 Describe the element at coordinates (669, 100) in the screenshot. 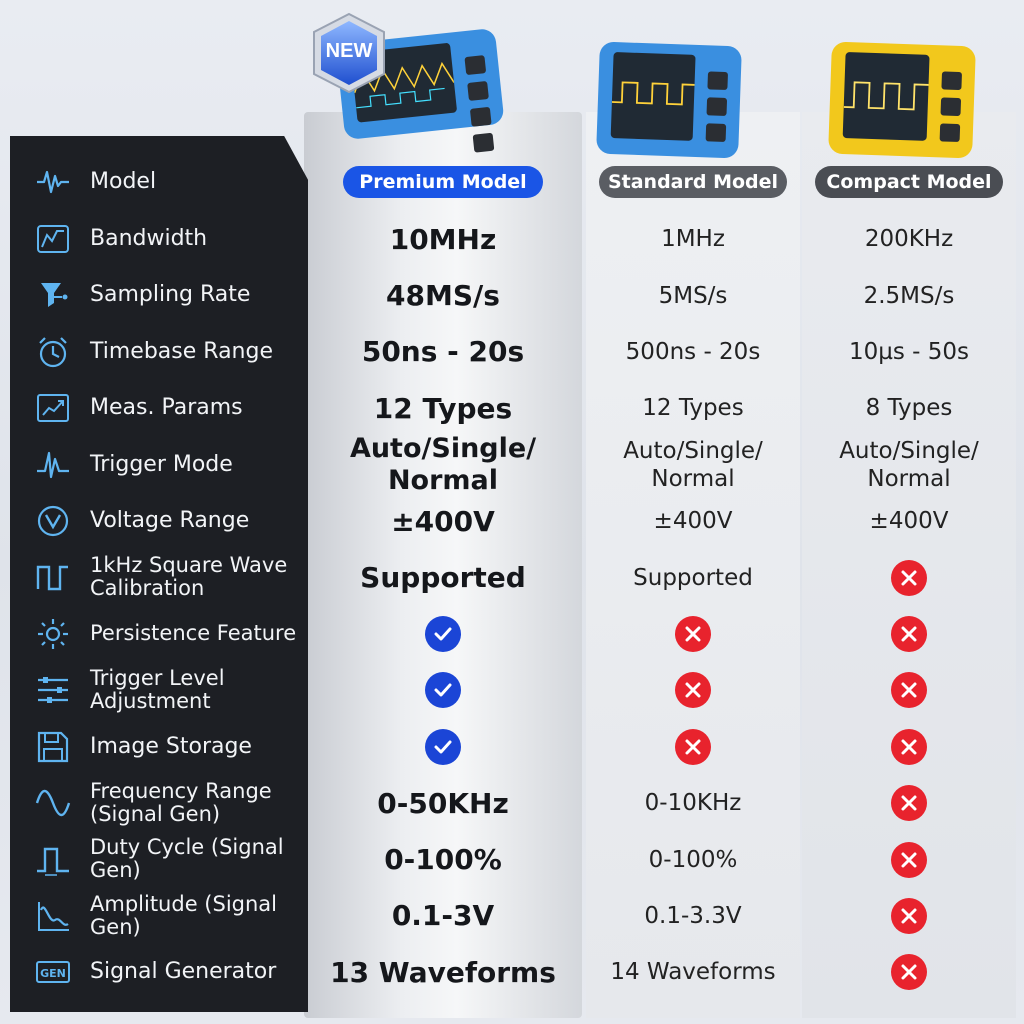

I see `standard-oscilloscope` at that location.